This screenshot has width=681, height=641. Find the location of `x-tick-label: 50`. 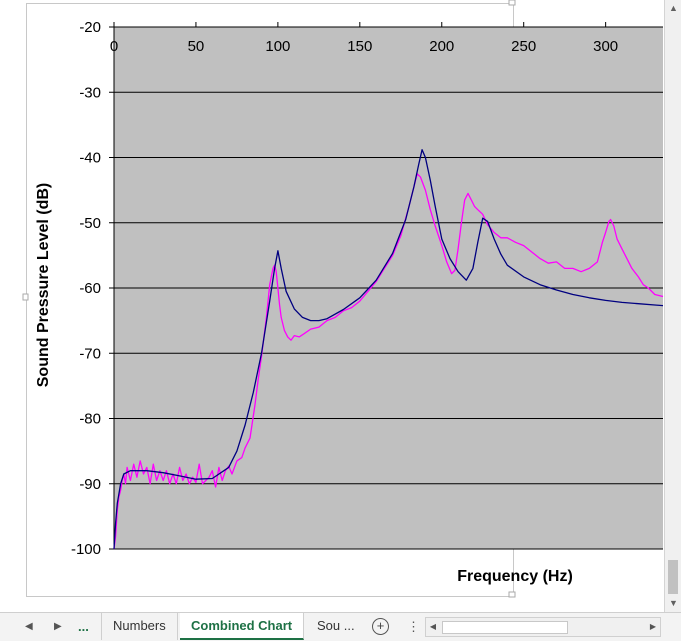

x-tick-label: 50 is located at coordinates (196, 46).